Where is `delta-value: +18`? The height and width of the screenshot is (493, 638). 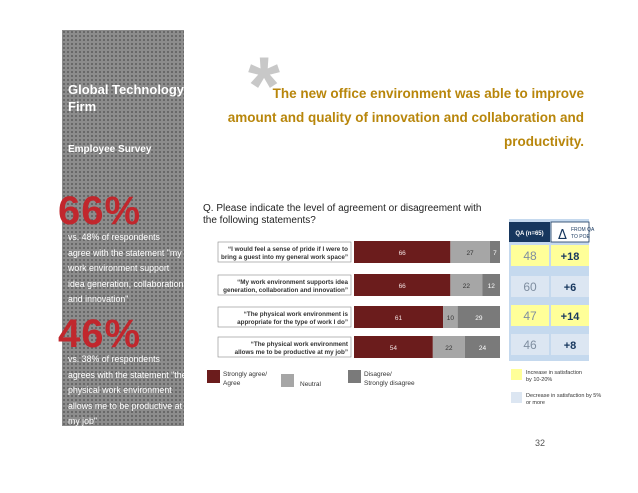
delta-value: +18 is located at coordinates (570, 257).